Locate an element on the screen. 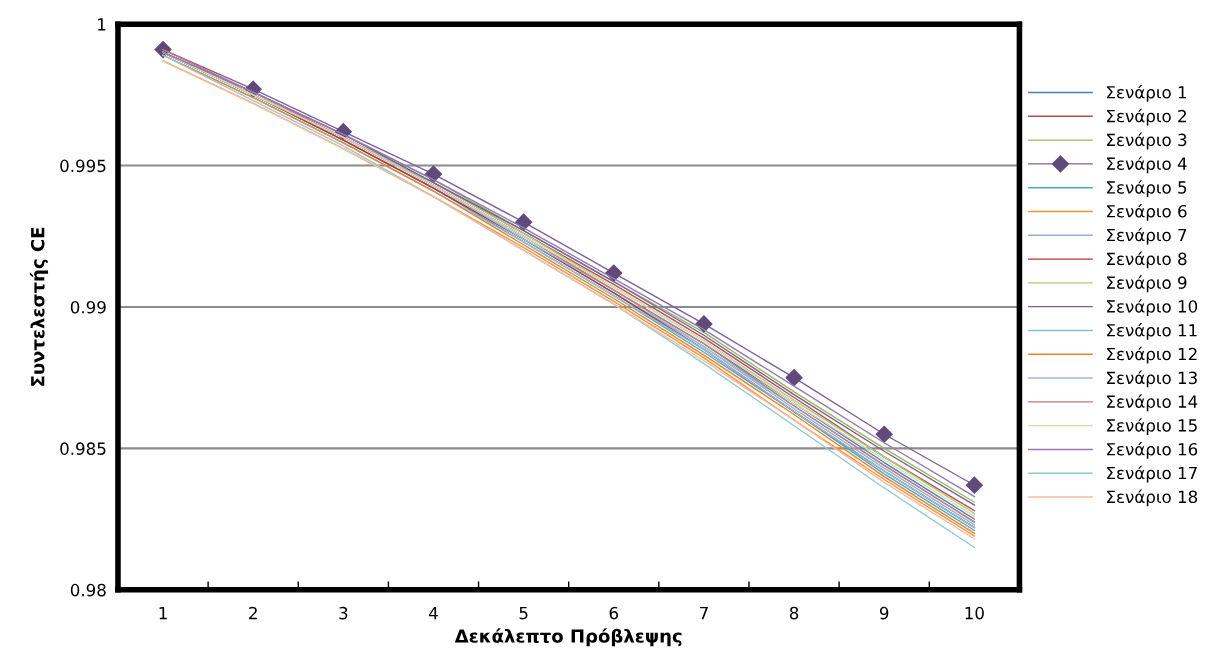 The image size is (1210, 671). x-tick-label: 5 is located at coordinates (523, 613).